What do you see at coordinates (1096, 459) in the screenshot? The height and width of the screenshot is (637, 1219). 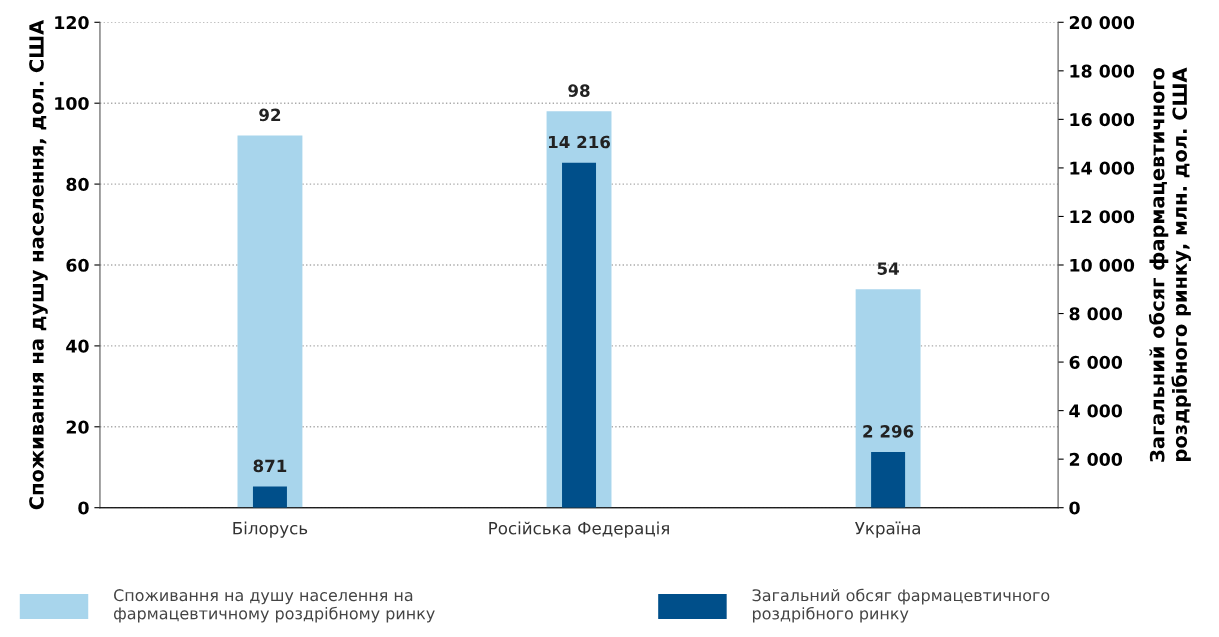 I see `y2-tick-label: 2 000` at bounding box center [1096, 459].